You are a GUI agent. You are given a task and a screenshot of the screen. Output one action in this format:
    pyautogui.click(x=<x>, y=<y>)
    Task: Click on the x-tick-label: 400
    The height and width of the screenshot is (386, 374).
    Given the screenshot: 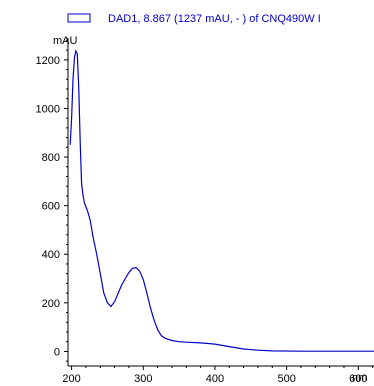 What is the action you would take?
    pyautogui.click(x=215, y=379)
    